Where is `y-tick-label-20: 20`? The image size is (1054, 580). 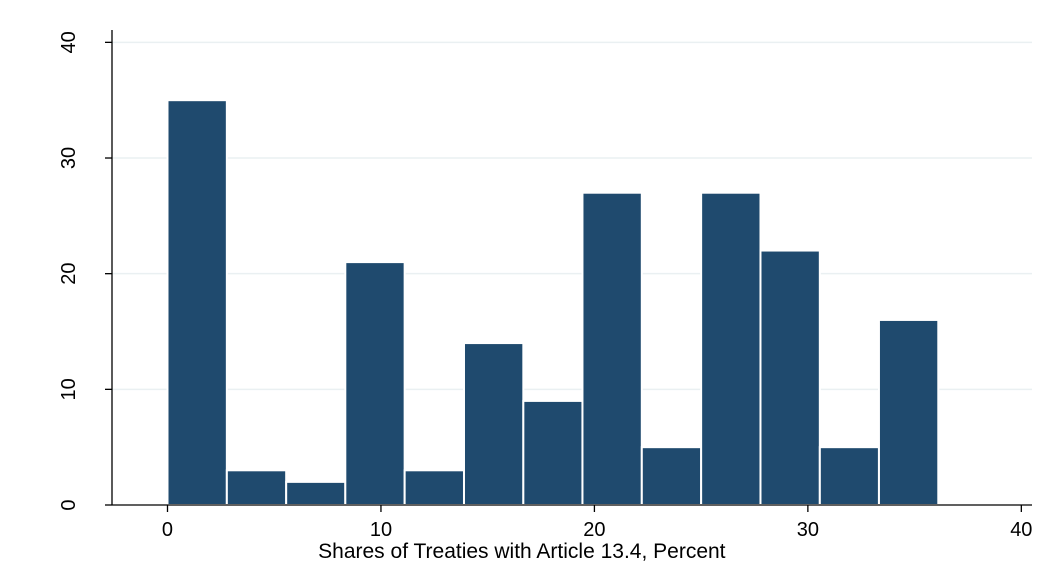
y-tick-label-20: 20 is located at coordinates (69, 274).